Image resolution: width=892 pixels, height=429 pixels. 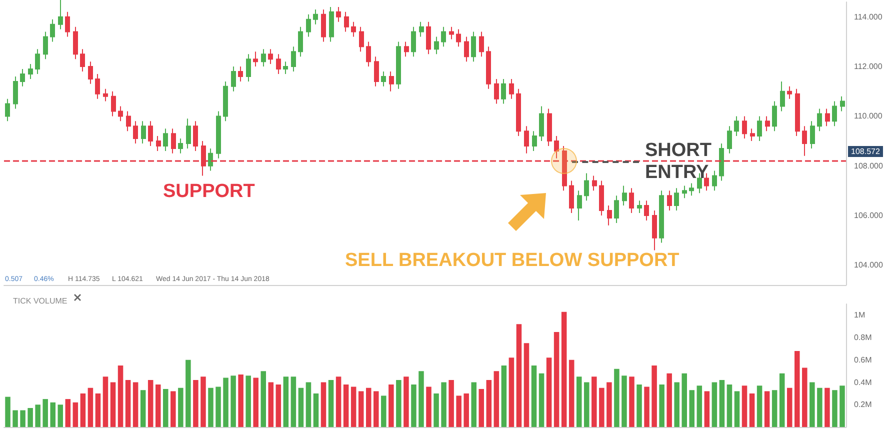 What do you see at coordinates (869, 165) in the screenshot?
I see `y-tick-label: 108.000` at bounding box center [869, 165].